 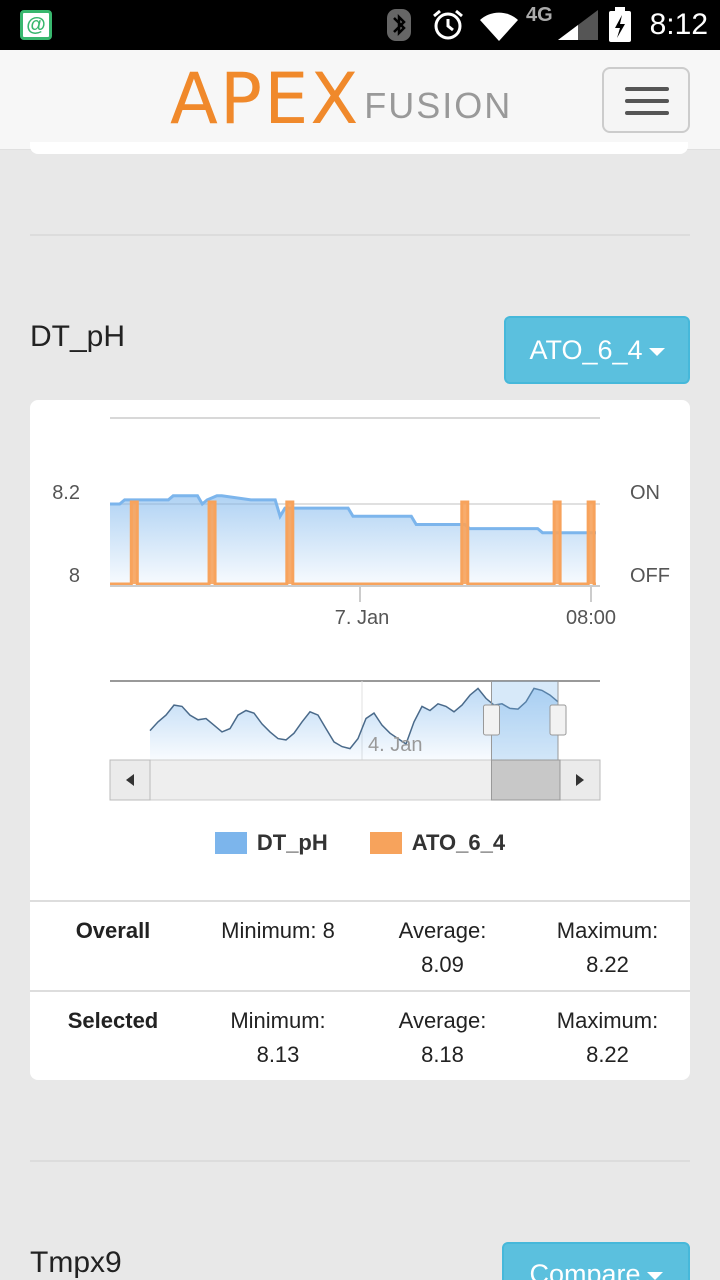 What do you see at coordinates (399, 25) in the screenshot?
I see `bluetooth-icon` at bounding box center [399, 25].